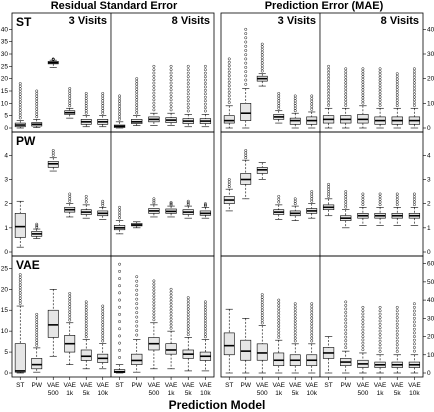 This screenshot has width=434, height=412. Describe the element at coordinates (5, 103) in the screenshot. I see `y-tick-label: 10` at that location.